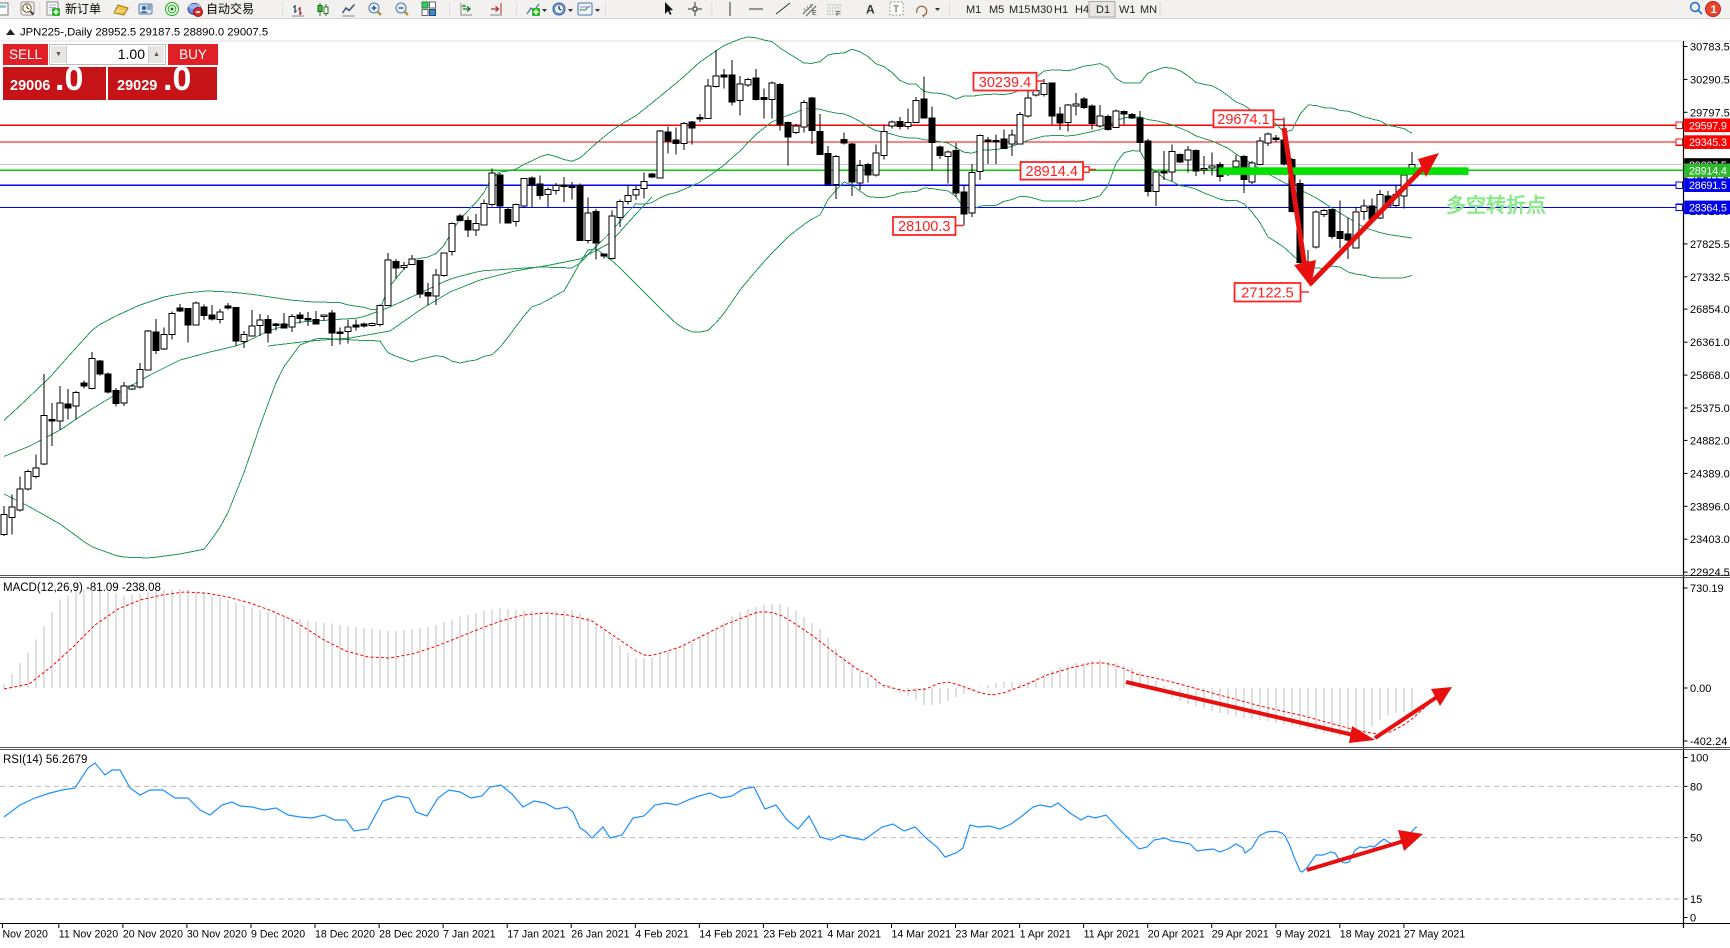  What do you see at coordinates (854, 935) in the screenshot?
I see `svg-text: 4 Mar 2021` at bounding box center [854, 935].